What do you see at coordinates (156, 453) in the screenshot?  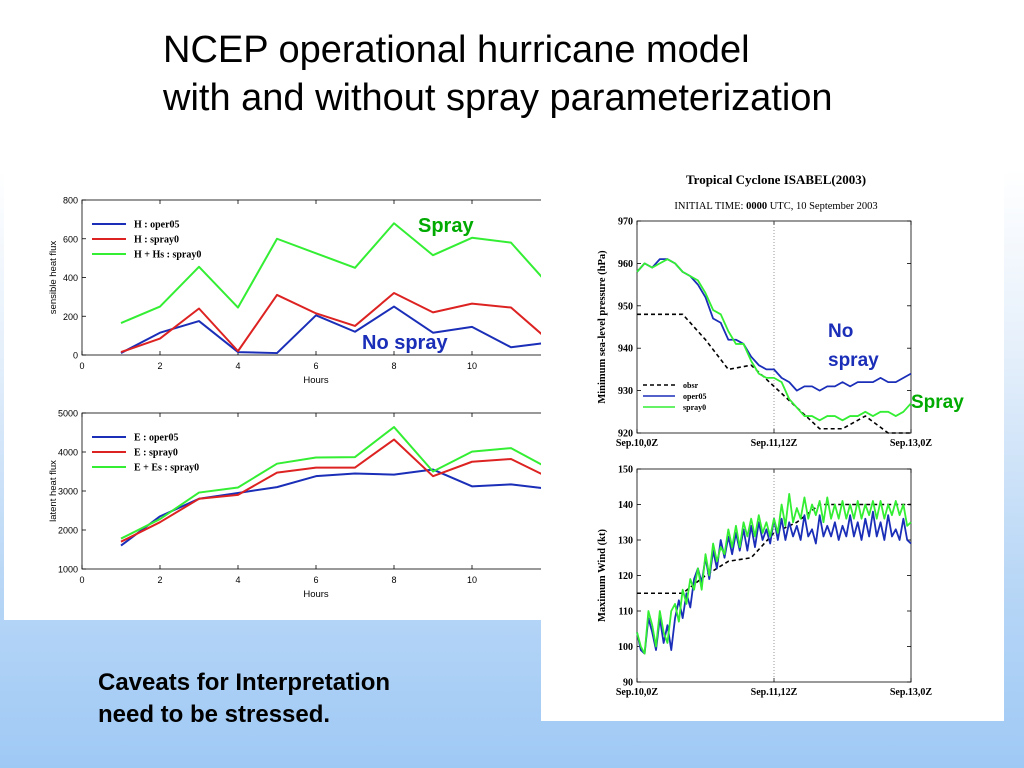 I see `legend-label: E : spray0` at bounding box center [156, 453].